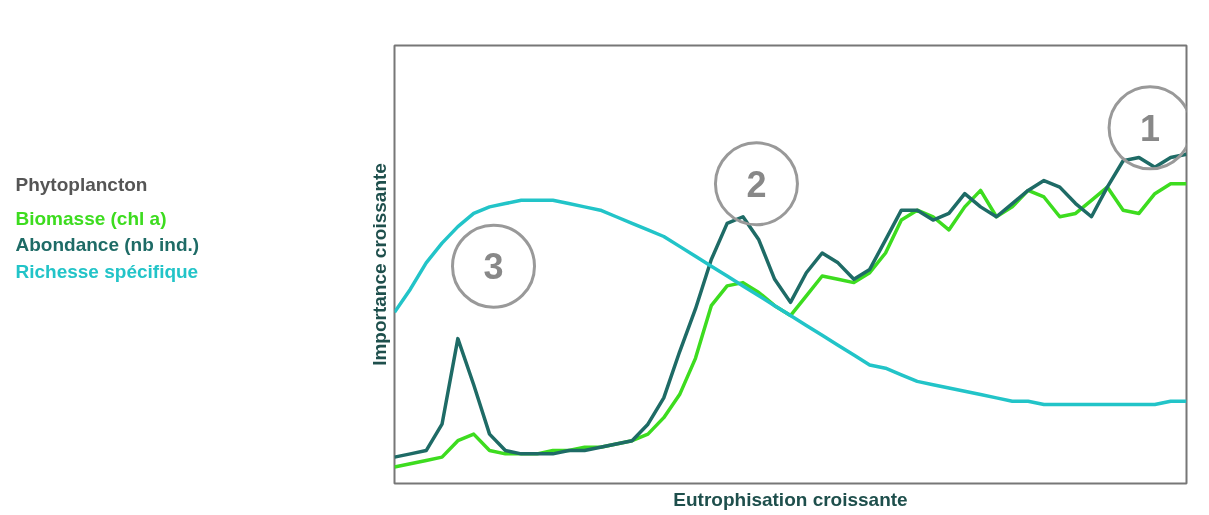 This screenshot has width=1209, height=515. Describe the element at coordinates (379, 264) in the screenshot. I see `y-axis-title: Importance croissante` at that location.